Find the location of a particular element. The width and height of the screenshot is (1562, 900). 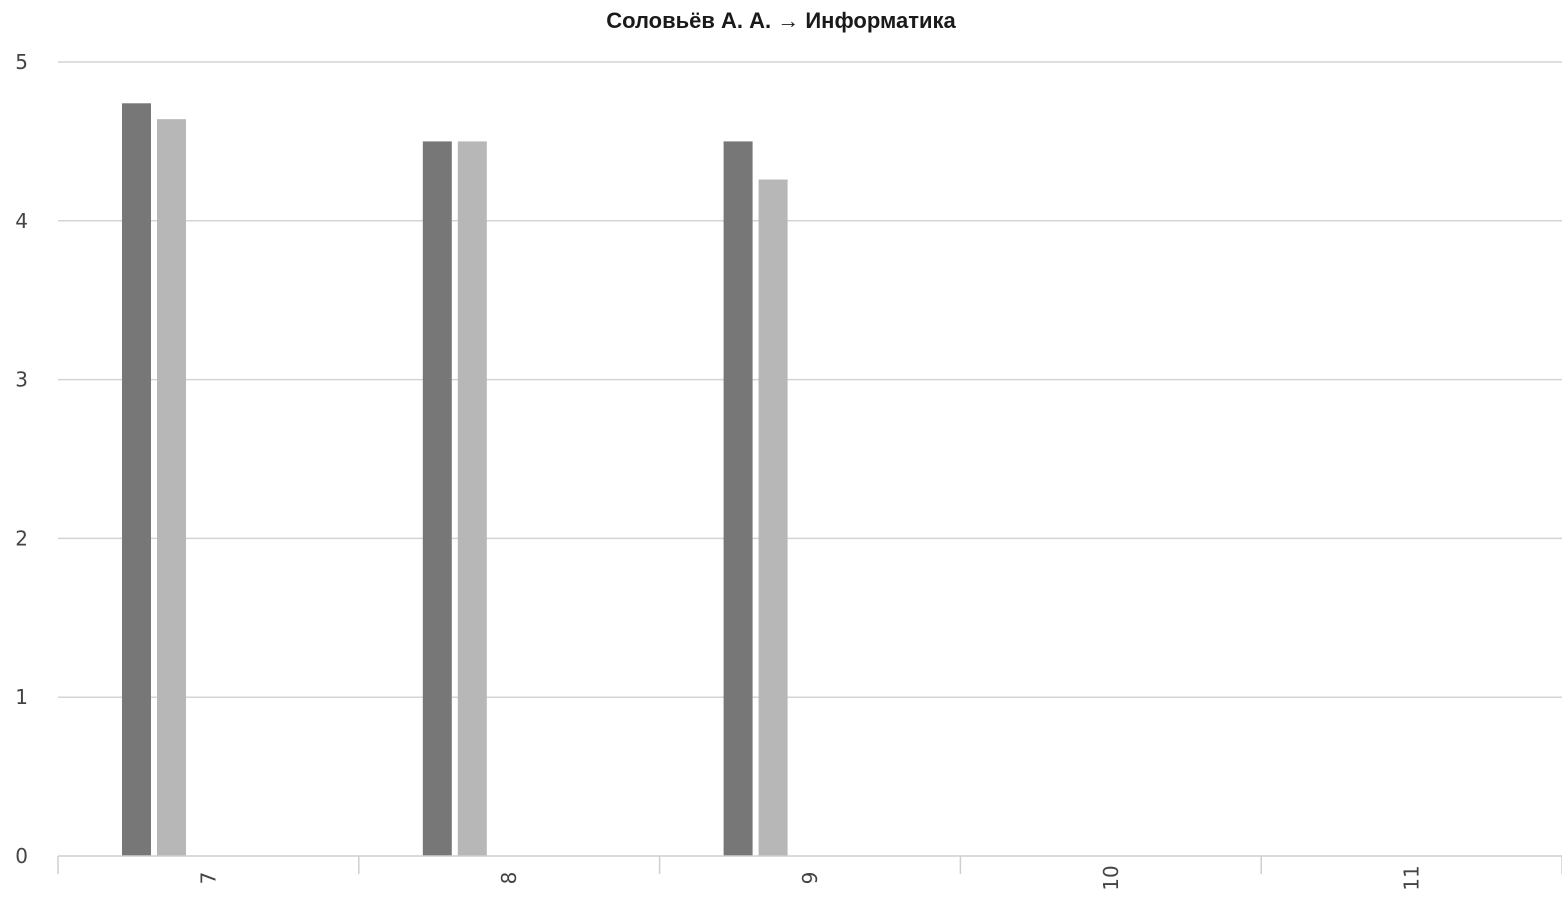

x-tick-label: 10 is located at coordinates (1111, 877).